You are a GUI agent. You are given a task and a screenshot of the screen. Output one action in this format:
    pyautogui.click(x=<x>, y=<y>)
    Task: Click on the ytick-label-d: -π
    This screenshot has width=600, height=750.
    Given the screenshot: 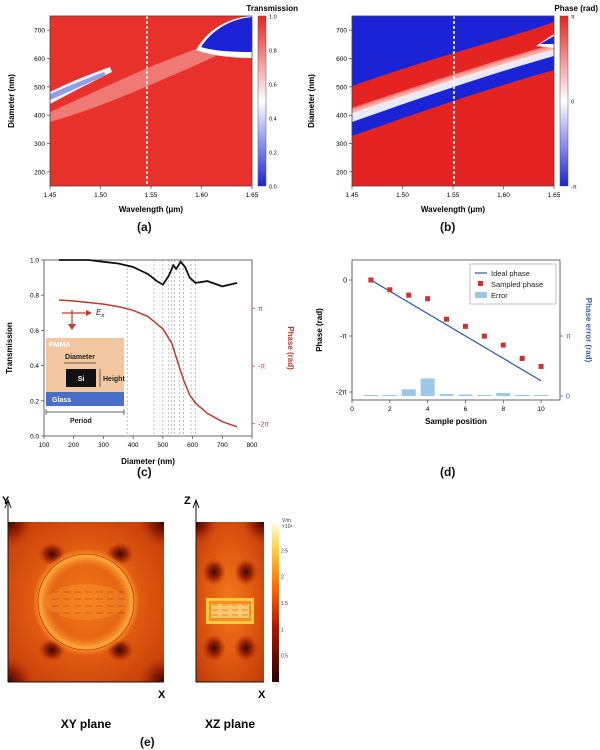 What is the action you would take?
    pyautogui.click(x=343, y=337)
    